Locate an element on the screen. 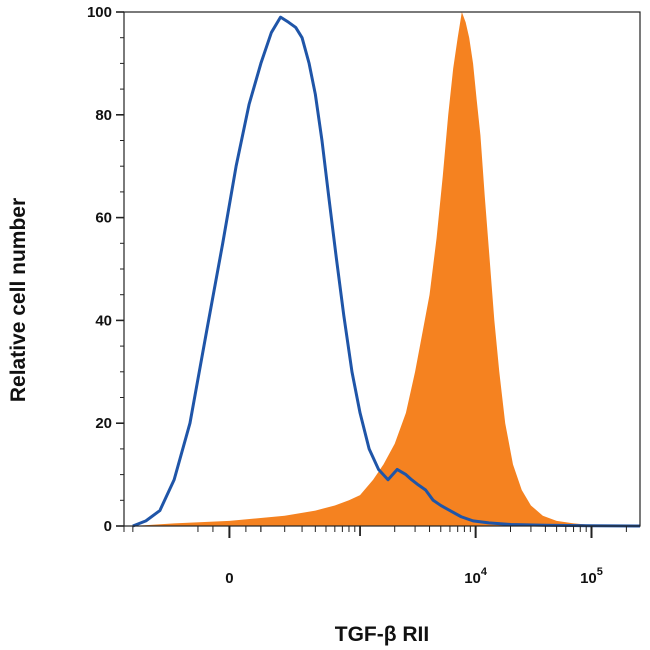 The height and width of the screenshot is (650, 650). x-tick-label: 0 is located at coordinates (229, 578).